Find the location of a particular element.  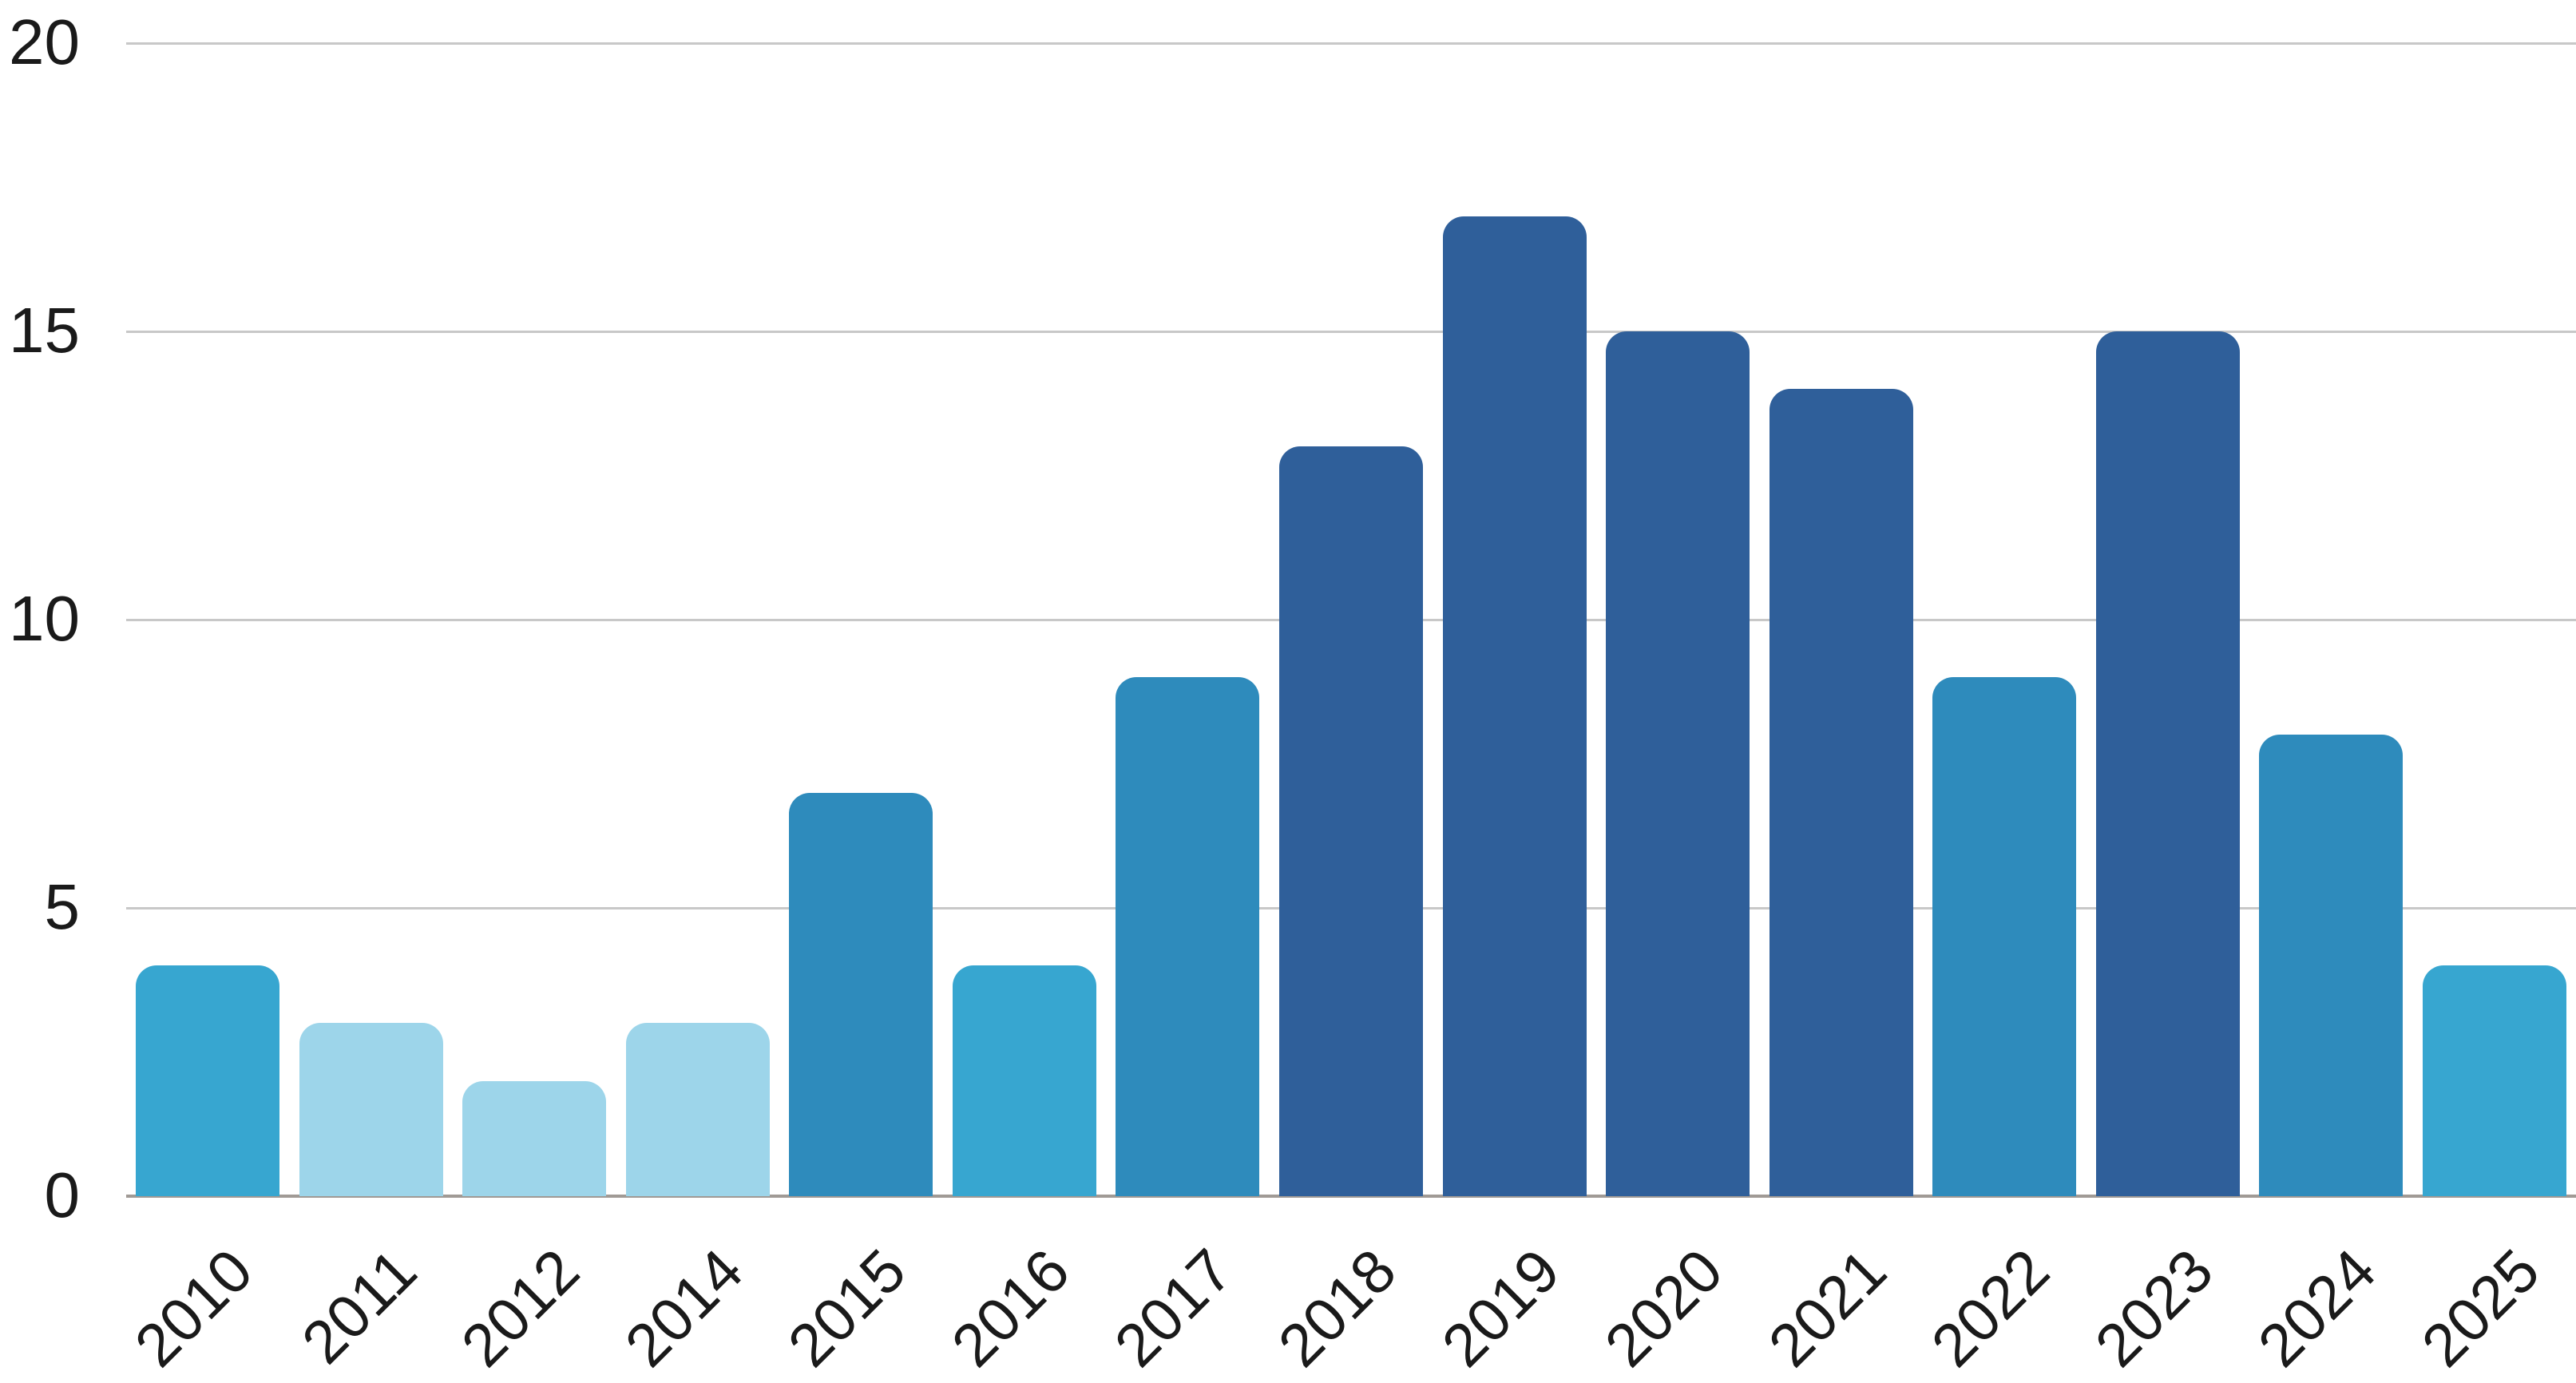

x-tick-label-2014: 2014 is located at coordinates (684, 1308).